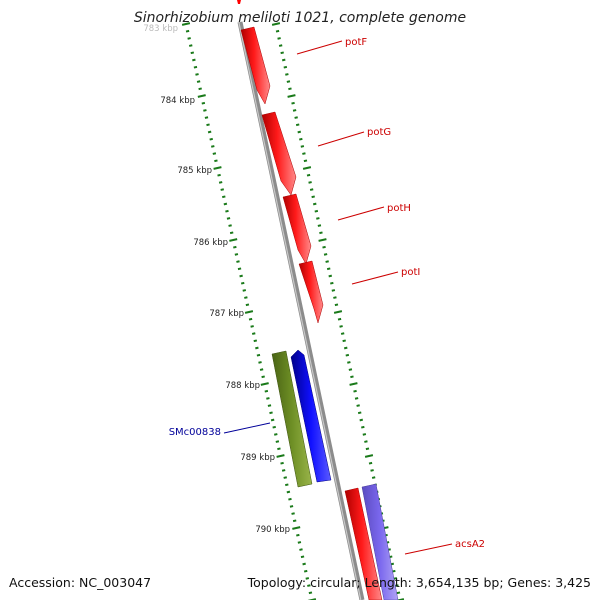  I want to click on gene-potF, so click(255, 65).